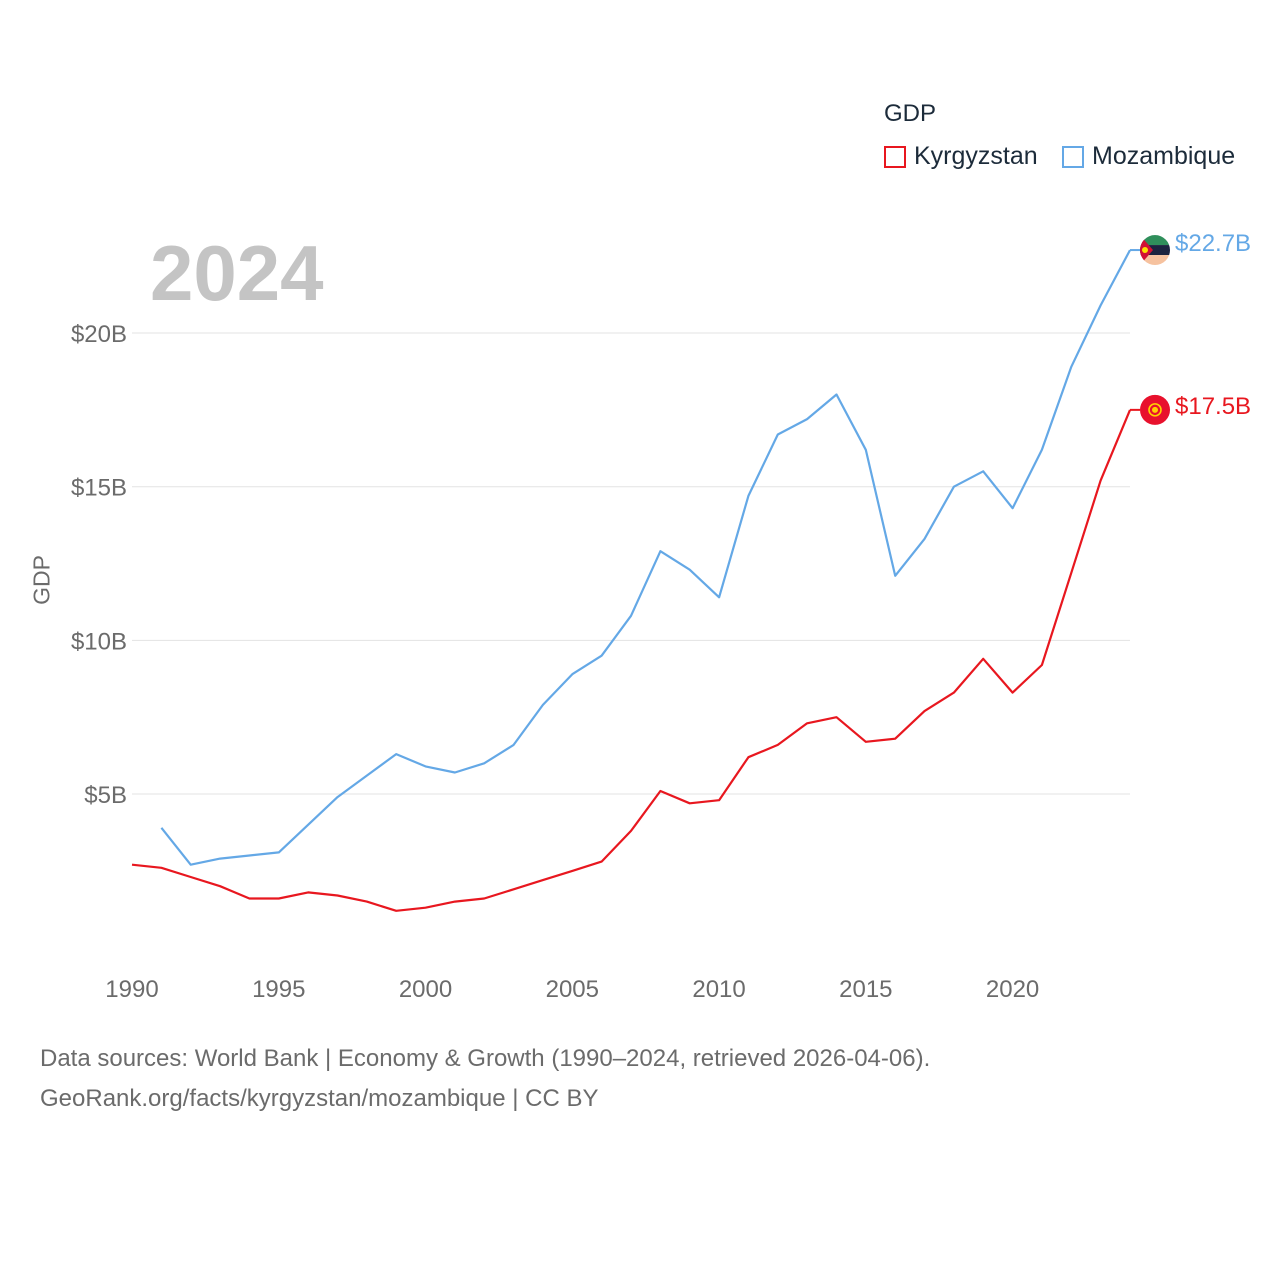  I want to click on y-tick-label: $15B, so click(99, 488).